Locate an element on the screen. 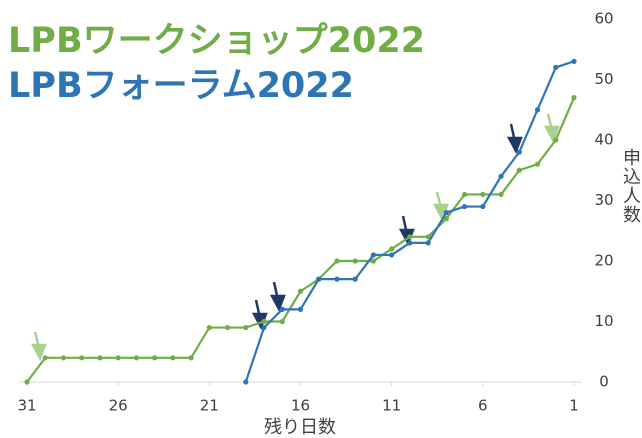 The height and width of the screenshot is (438, 642). x-tick-label: 11 is located at coordinates (391, 406).